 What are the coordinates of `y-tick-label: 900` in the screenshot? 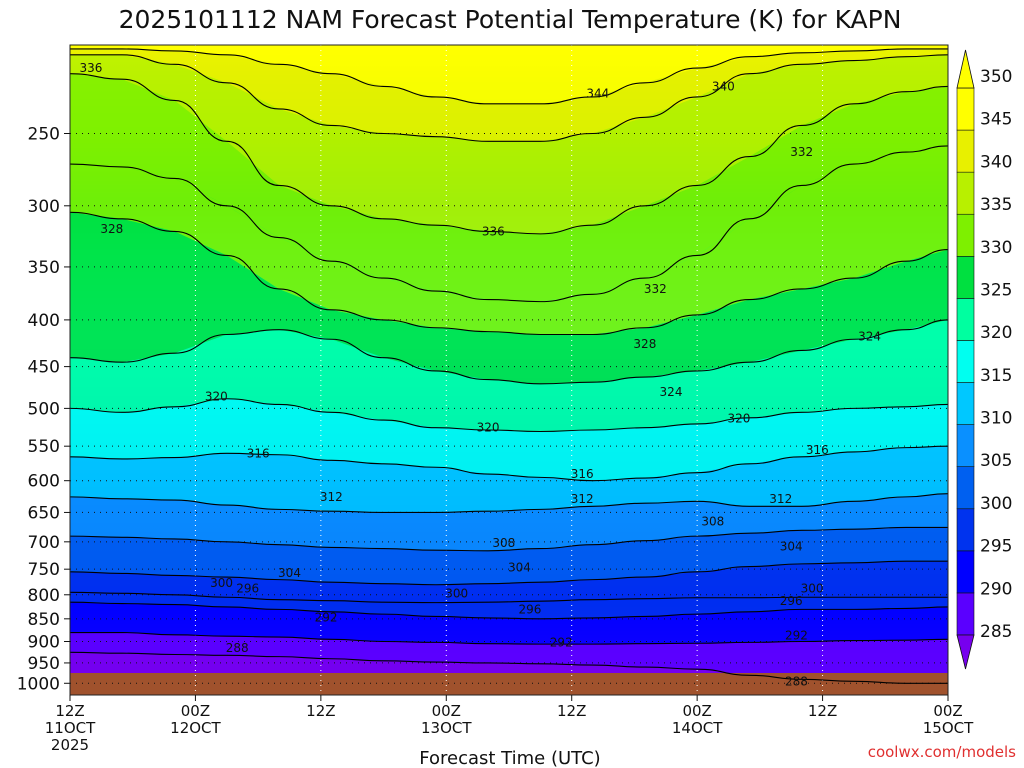 It's located at (44, 642).